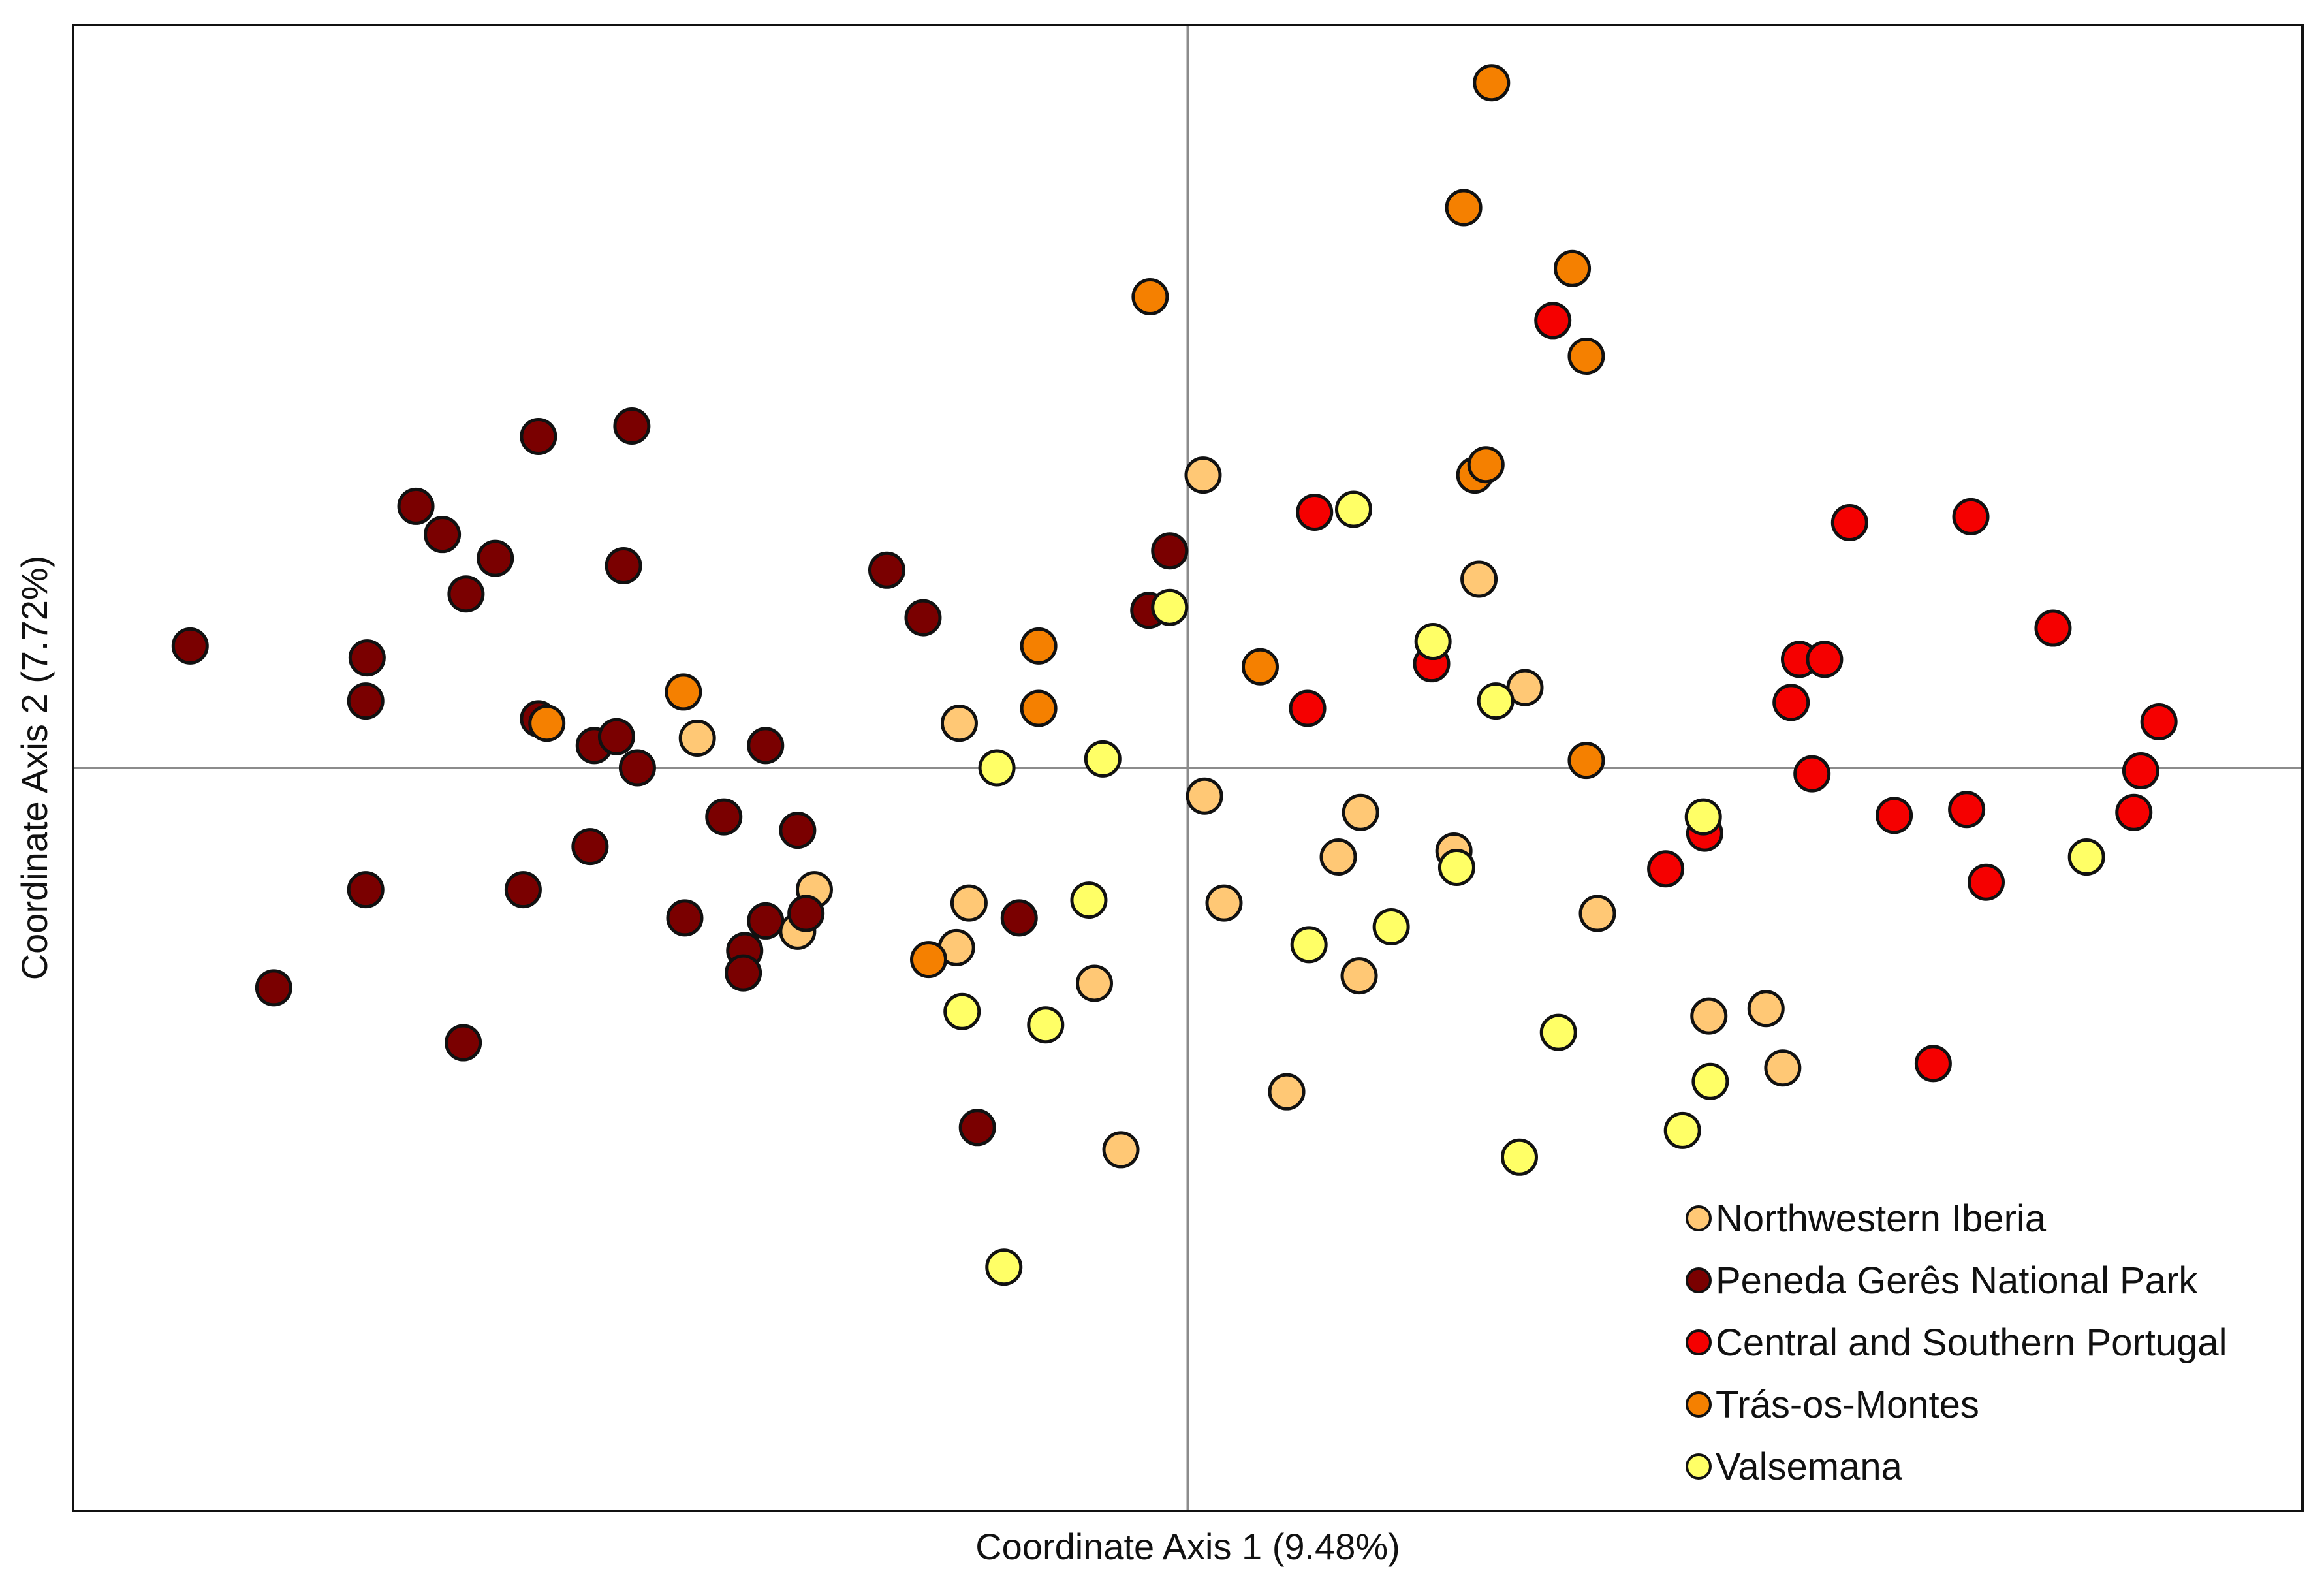 This screenshot has height=1584, width=2324. Describe the element at coordinates (1187, 1546) in the screenshot. I see `x-axis-label: Coordinate Axis 1 (9.48%)` at that location.